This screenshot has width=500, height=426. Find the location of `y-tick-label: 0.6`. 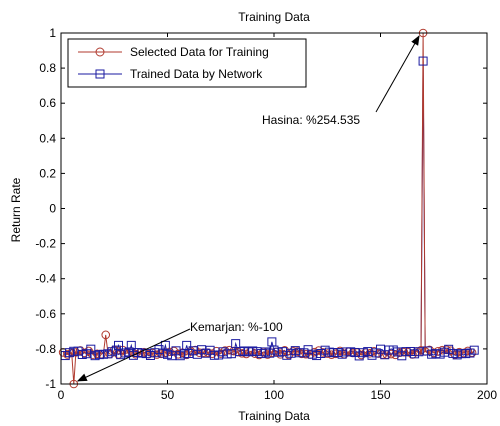

y-tick-label: 0.6 is located at coordinates (47, 103).